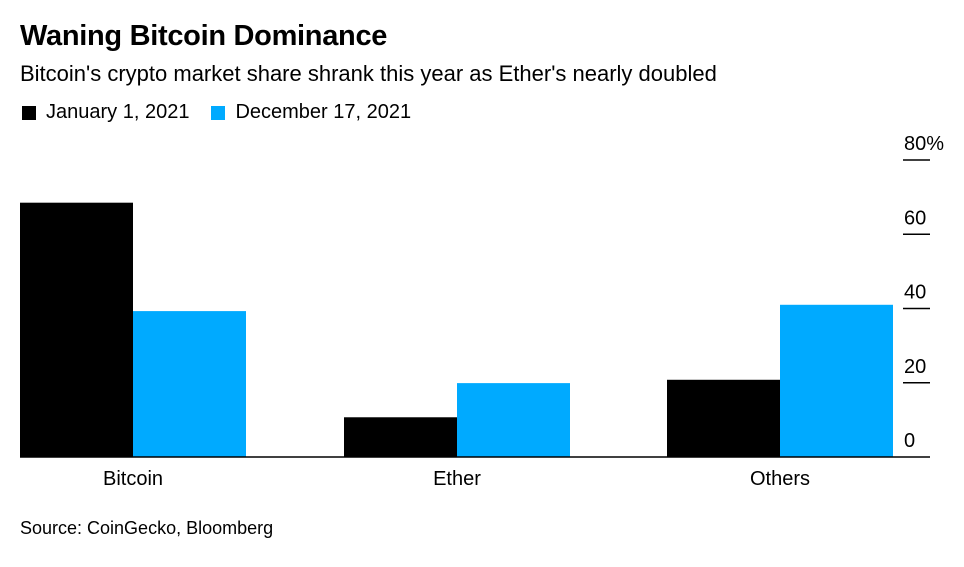 The image size is (964, 567). I want to click on y-tick-label-40: 40, so click(915, 293).